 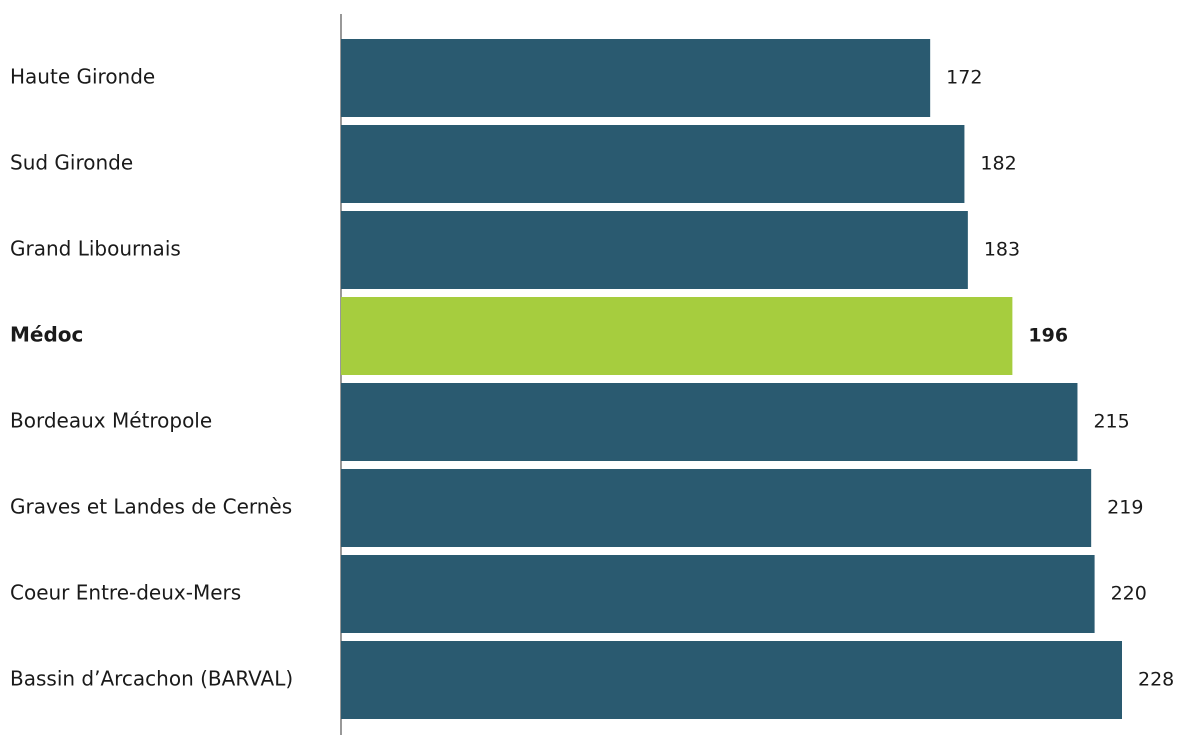 What do you see at coordinates (718, 594) in the screenshot?
I see `bar-coeur-entre-deux-mers` at bounding box center [718, 594].